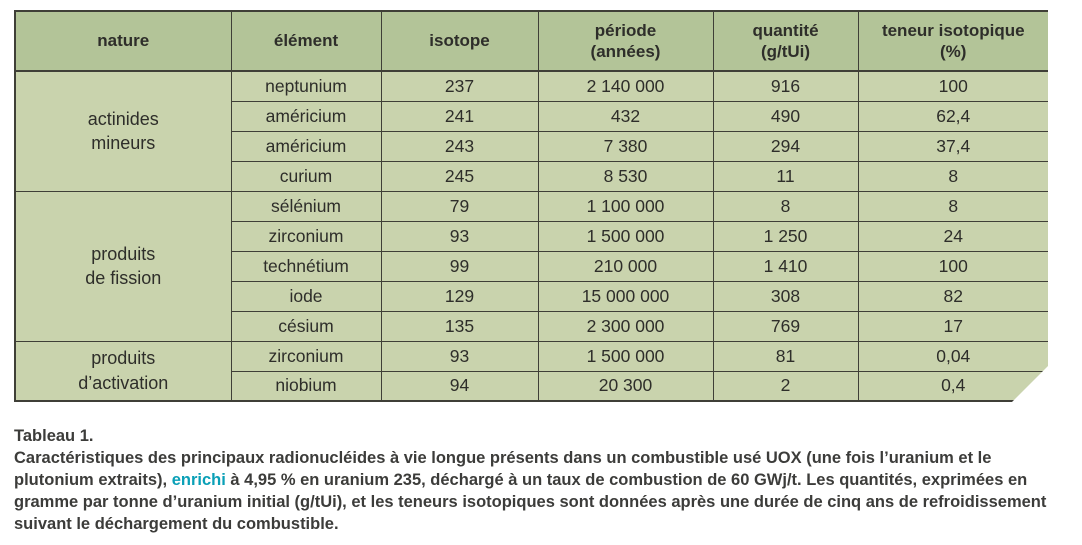 The width and height of the screenshot is (1082, 545). I want to click on col-header-label: nature, so click(123, 41).